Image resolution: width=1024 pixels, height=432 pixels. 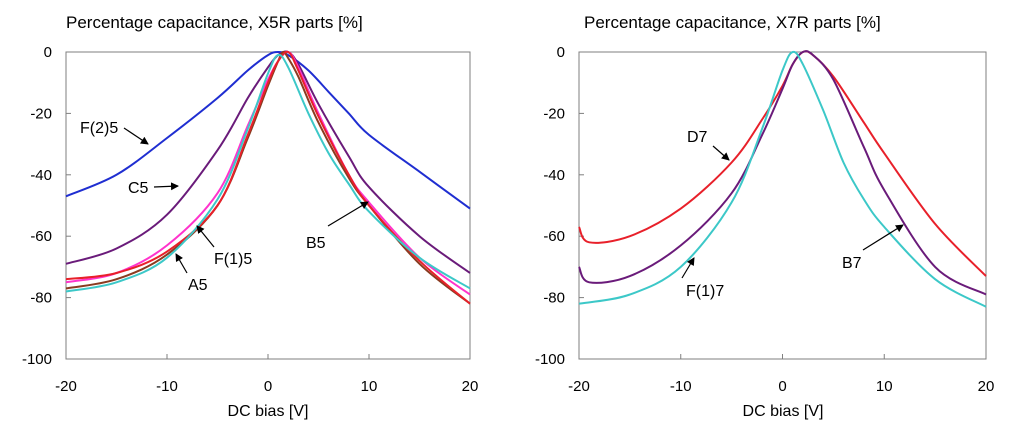 What do you see at coordinates (348, 214) in the screenshot?
I see `arrow-b5` at bounding box center [348, 214].